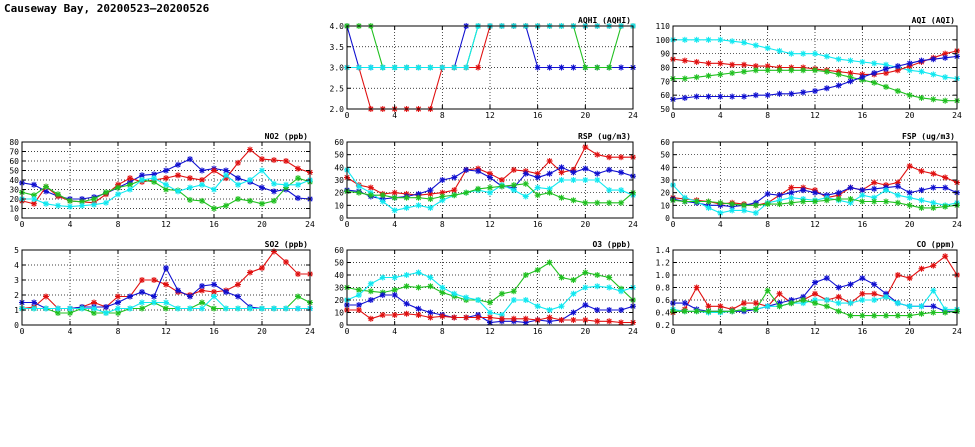 Image resolution: width=975 pixels, height=447 pixels. I want to click on y-tick-label: 0, so click(16, 325).